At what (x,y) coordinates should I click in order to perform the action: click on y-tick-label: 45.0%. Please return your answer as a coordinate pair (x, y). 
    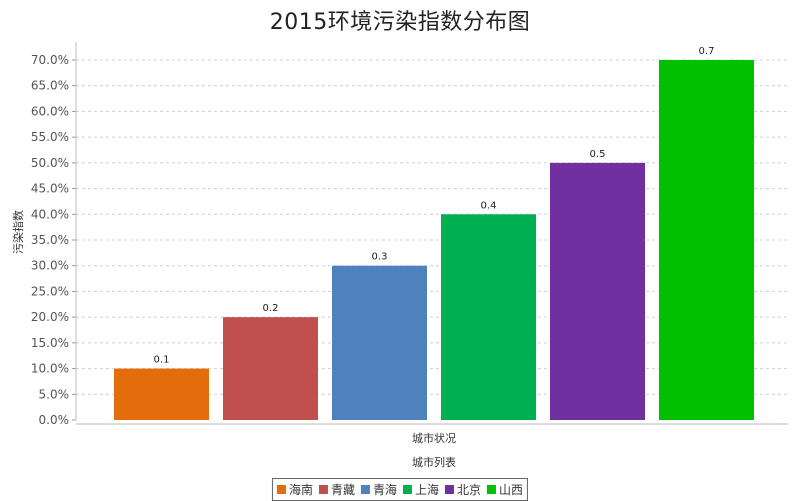
    Looking at the image, I should click on (50, 189).